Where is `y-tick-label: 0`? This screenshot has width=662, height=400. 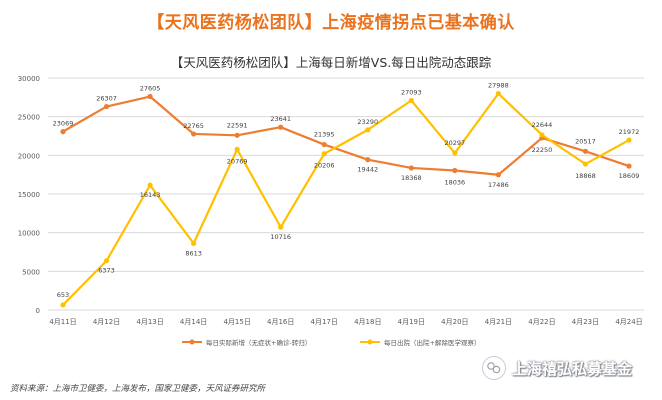
y-tick-label: 0 is located at coordinates (38, 311).